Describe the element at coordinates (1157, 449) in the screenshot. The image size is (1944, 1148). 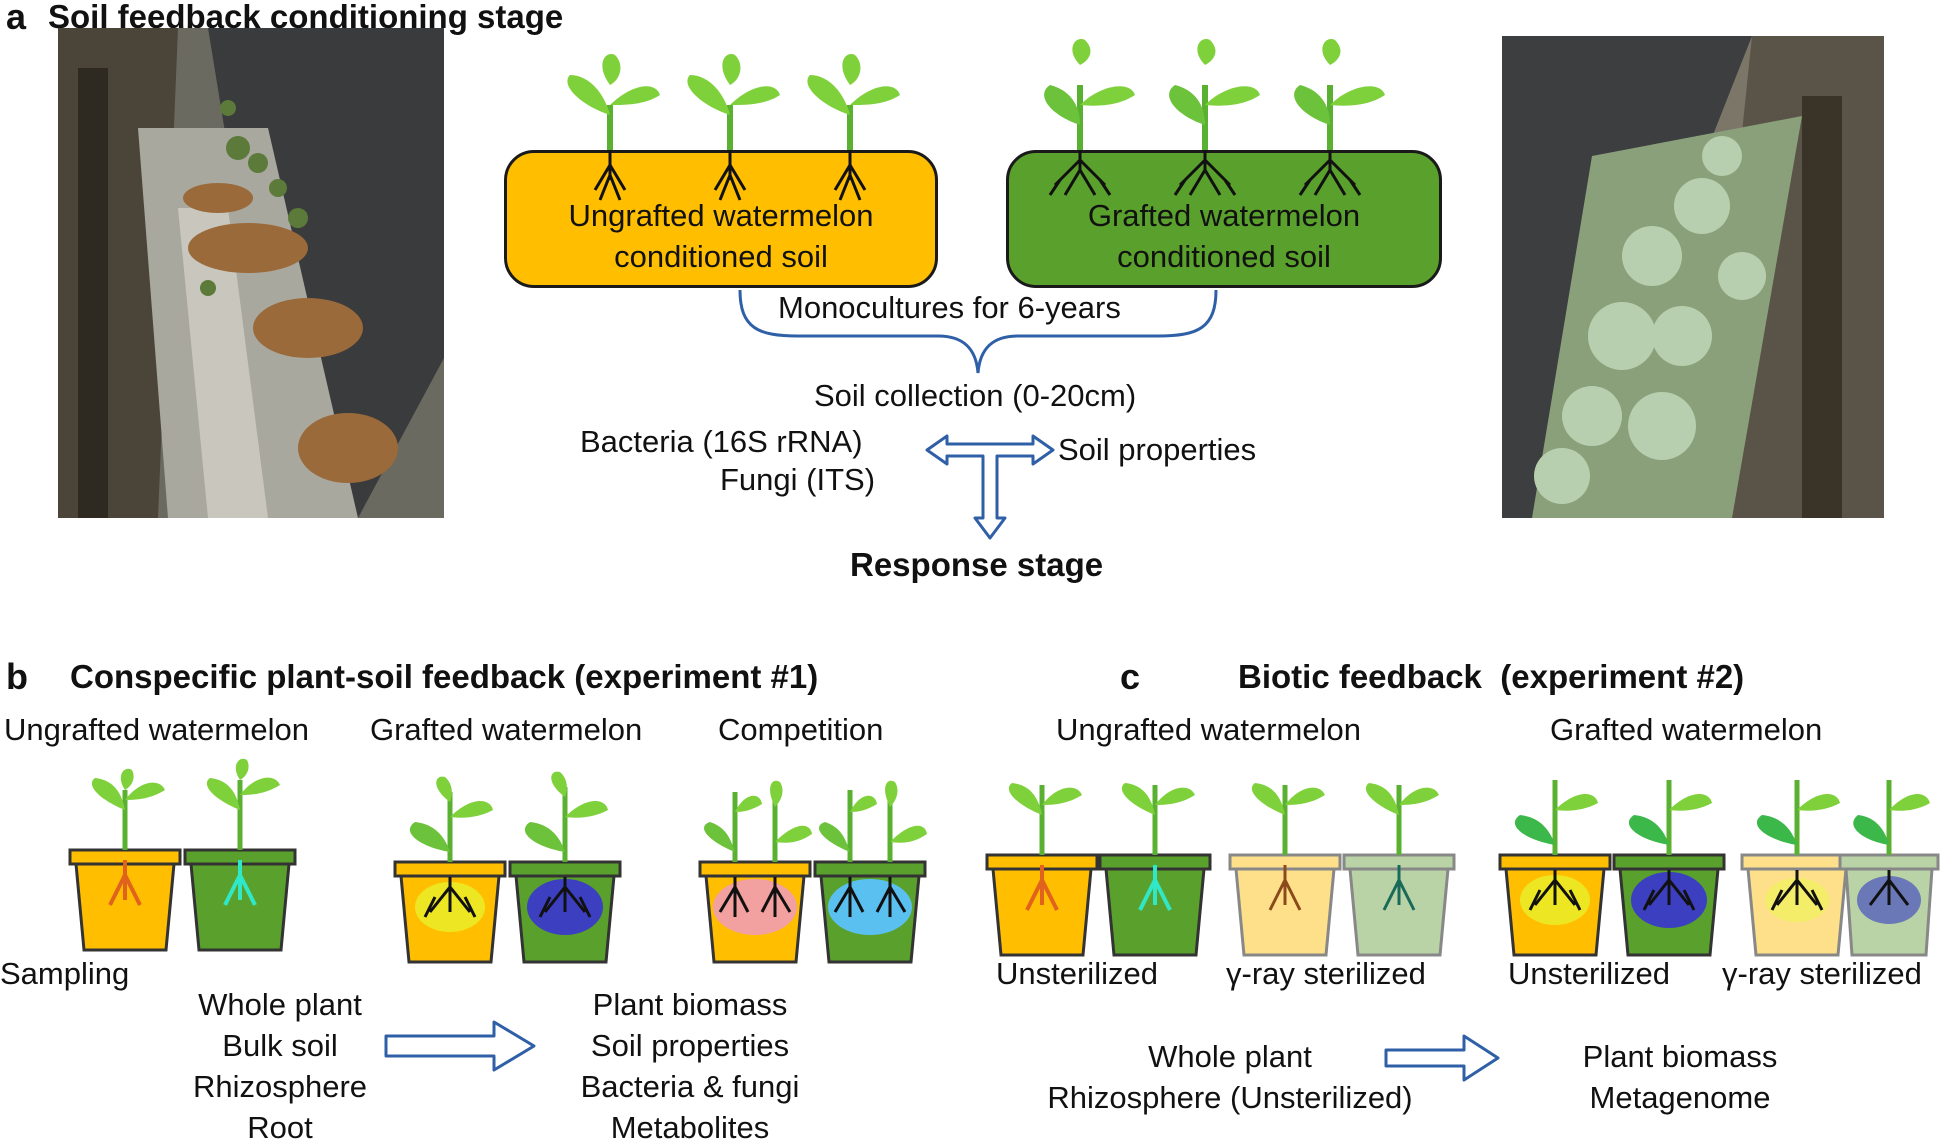
I see `soil-properties-label: Soil properties` at that location.